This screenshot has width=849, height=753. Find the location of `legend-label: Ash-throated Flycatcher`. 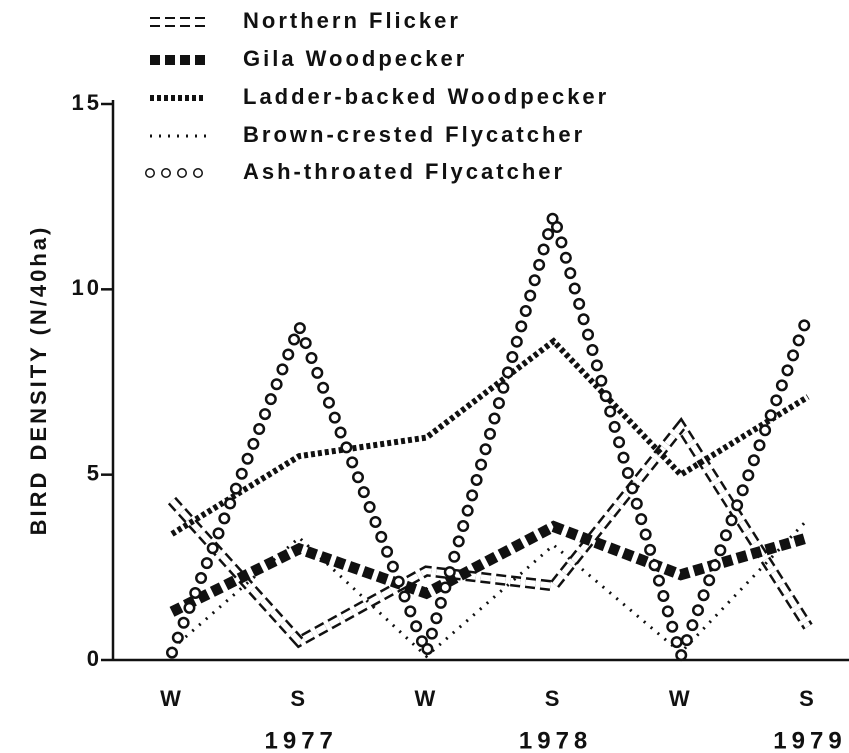

legend-label: Ash-throated Flycatcher is located at coordinates (404, 171).